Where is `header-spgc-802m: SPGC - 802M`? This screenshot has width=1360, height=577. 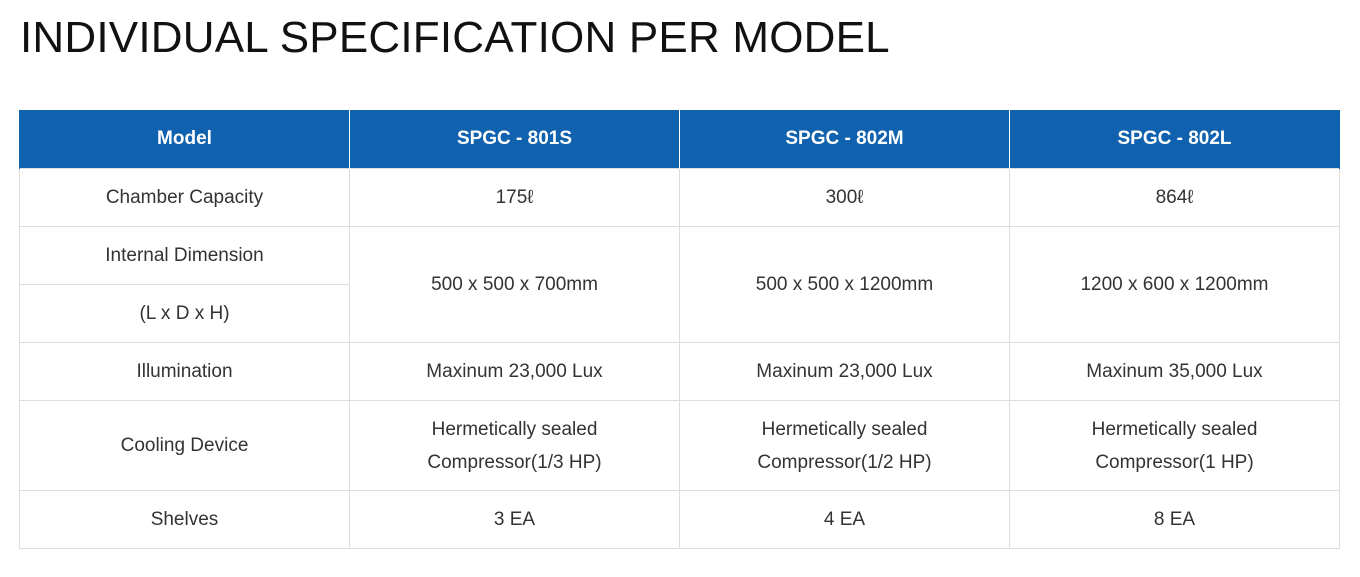 header-spgc-802m: SPGC - 802M is located at coordinates (844, 139).